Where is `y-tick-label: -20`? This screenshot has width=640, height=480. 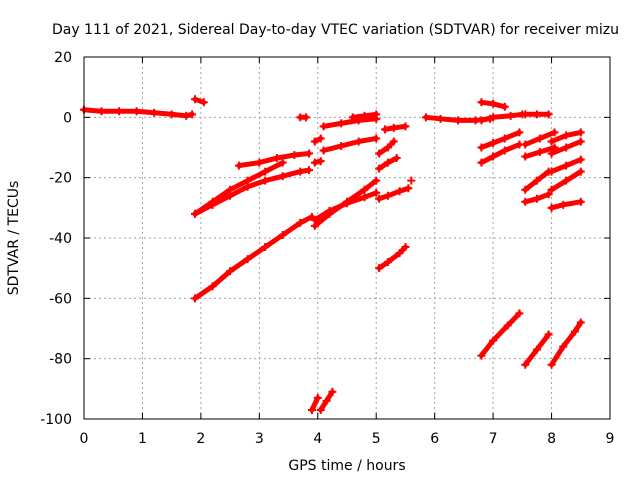 y-tick-label: -20 is located at coordinates (60, 179).